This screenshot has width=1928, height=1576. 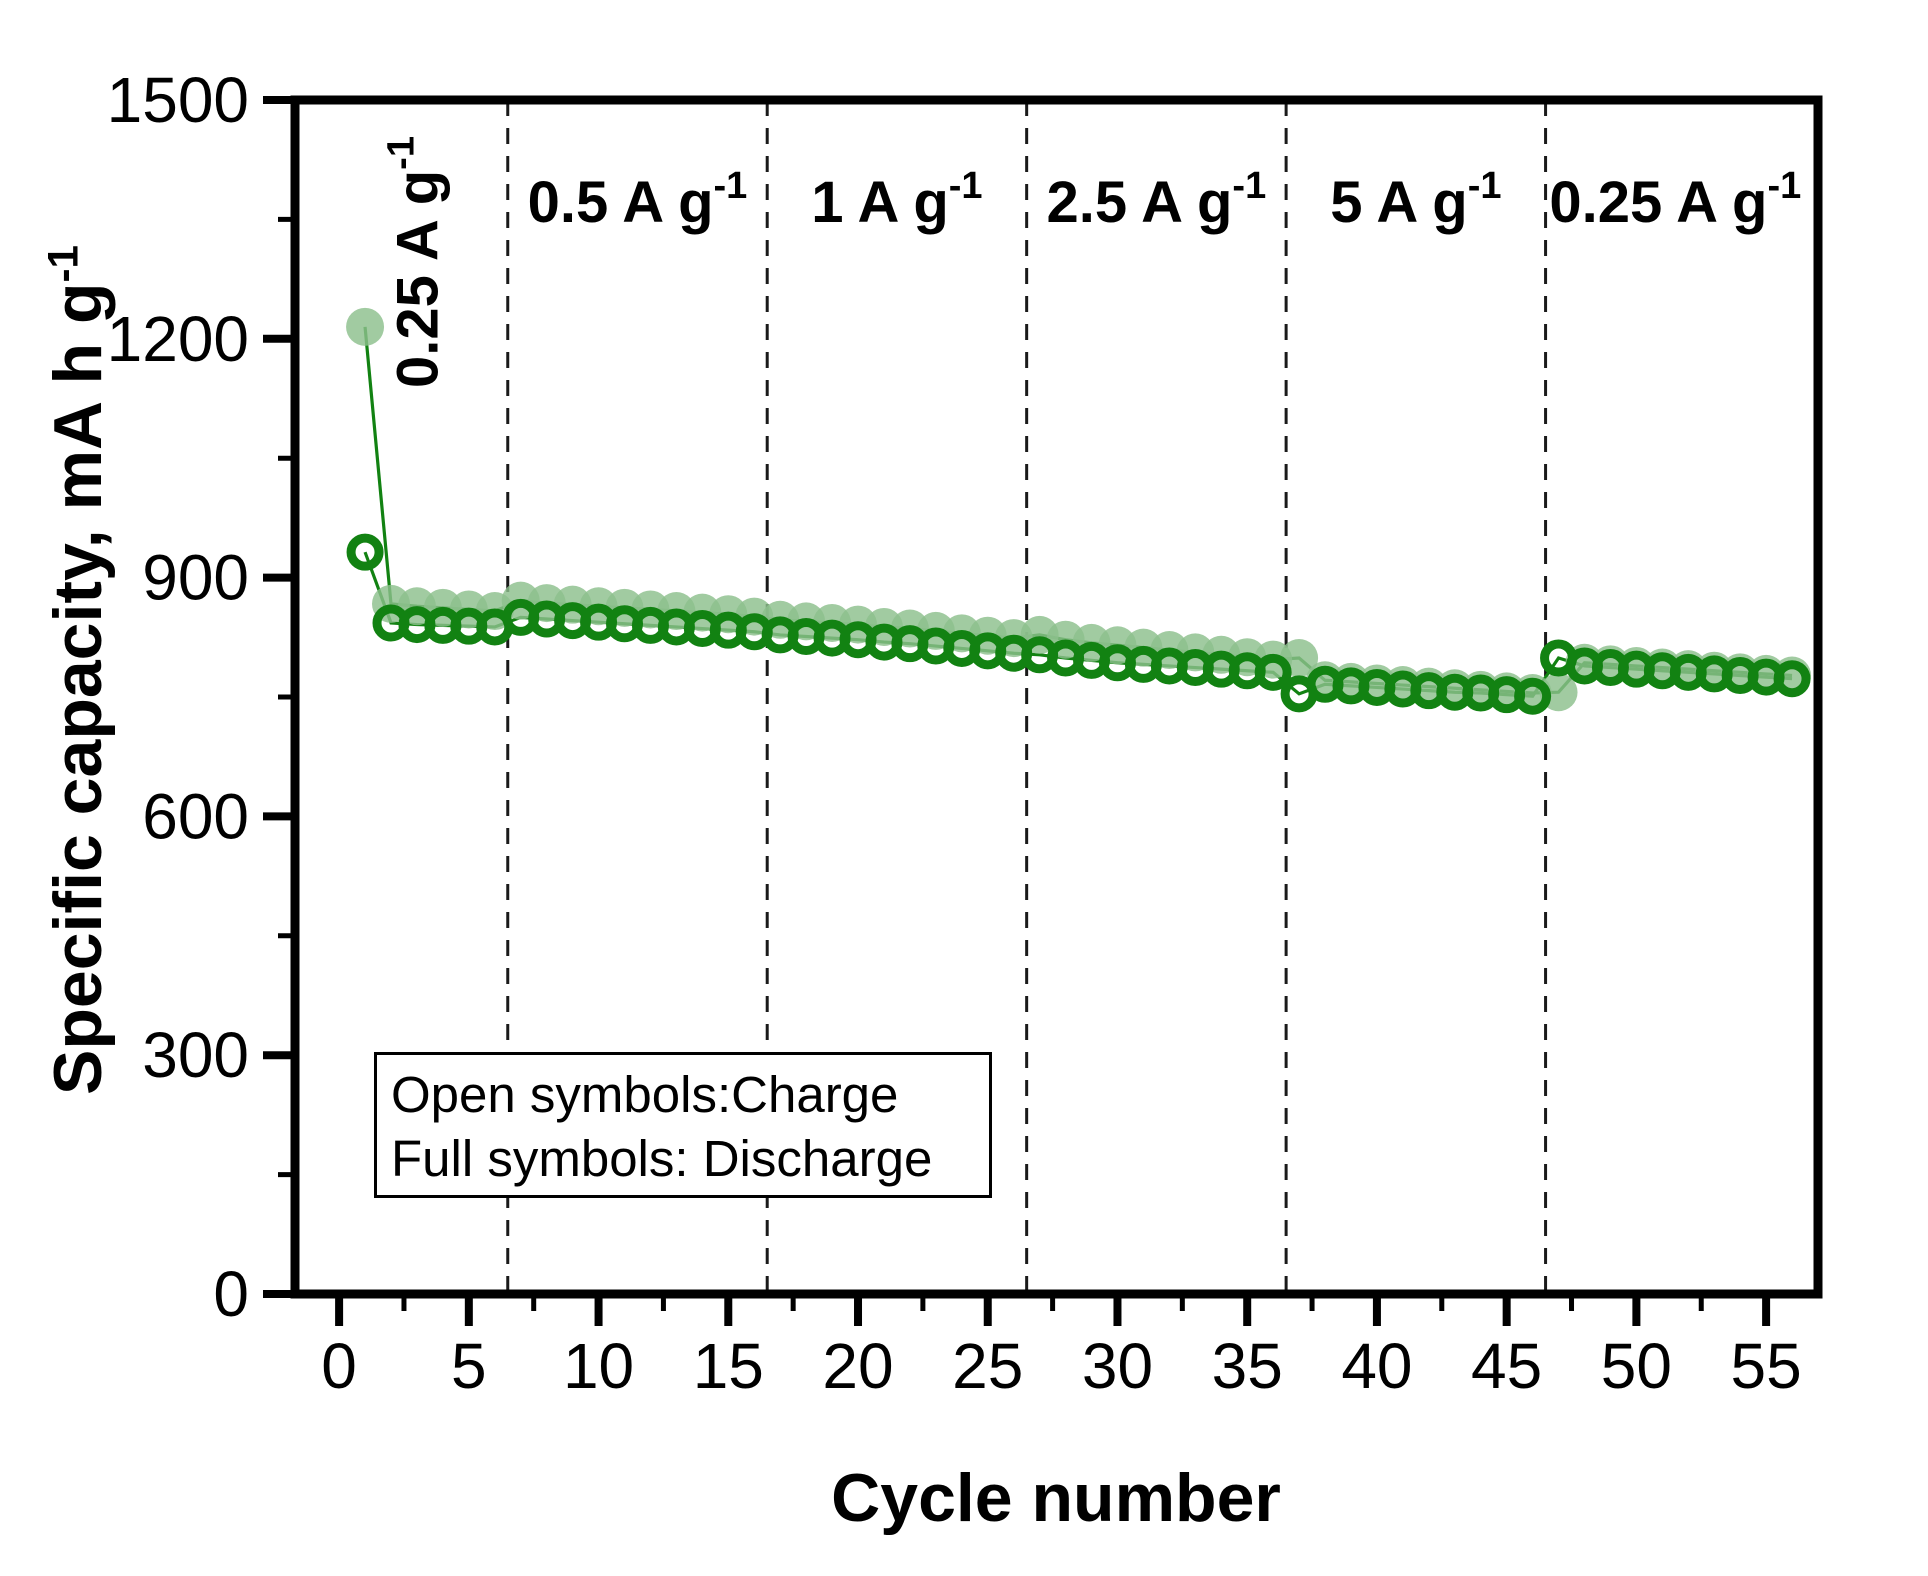 What do you see at coordinates (728, 1366) in the screenshot?
I see `x-tick-label: 15` at bounding box center [728, 1366].